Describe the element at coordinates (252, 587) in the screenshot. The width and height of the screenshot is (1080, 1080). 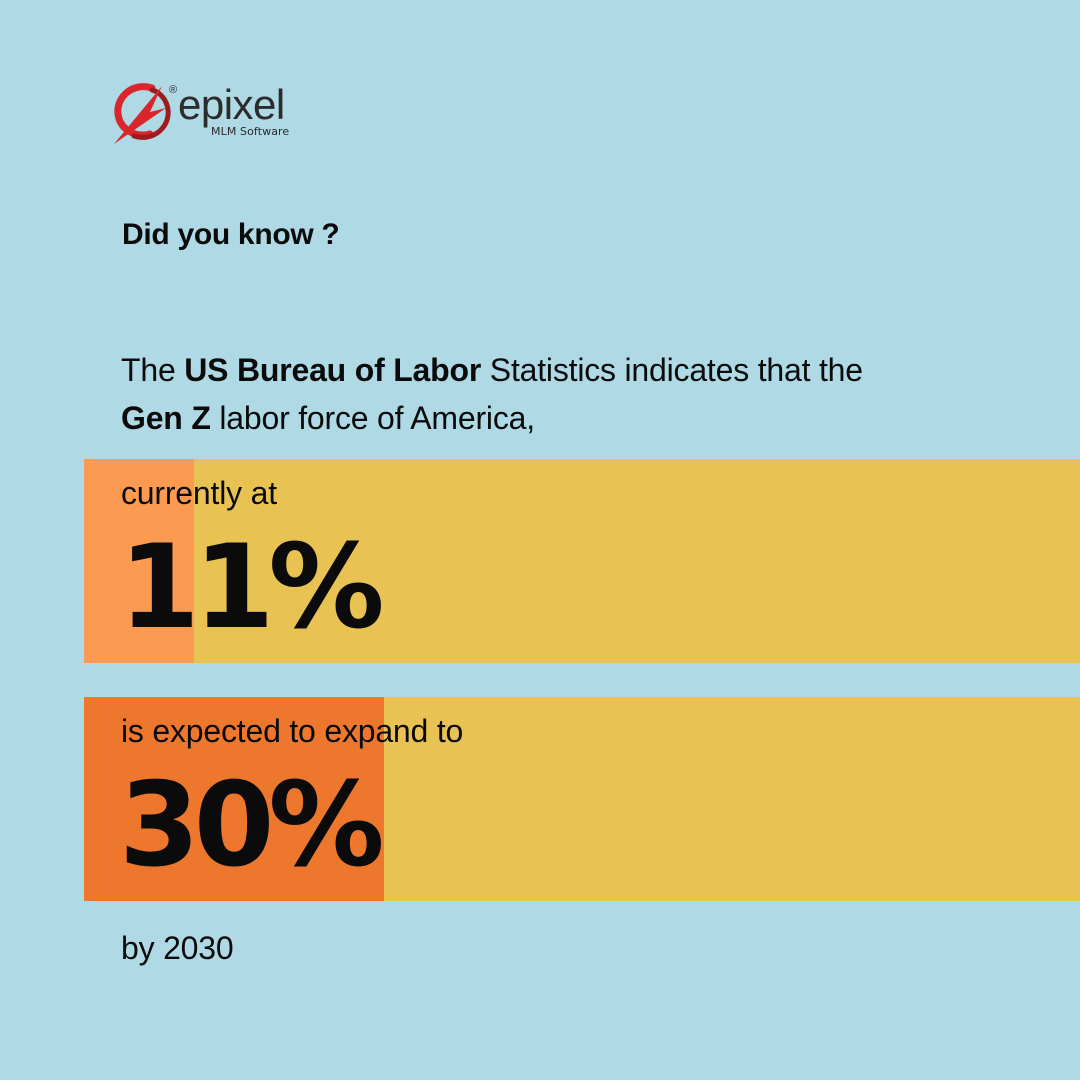
I see `stat-value-current: 11%` at that location.